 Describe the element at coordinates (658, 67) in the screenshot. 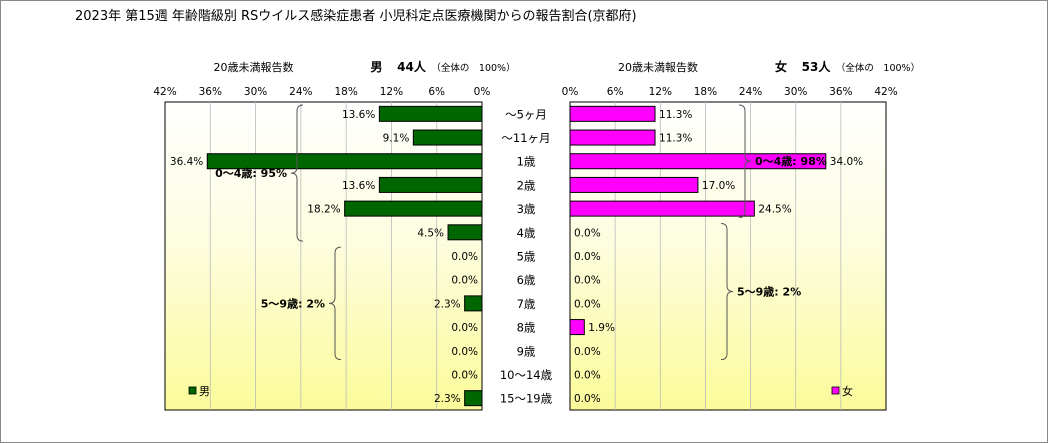

I see `series-header-label-female: 20歳未満報告数` at that location.